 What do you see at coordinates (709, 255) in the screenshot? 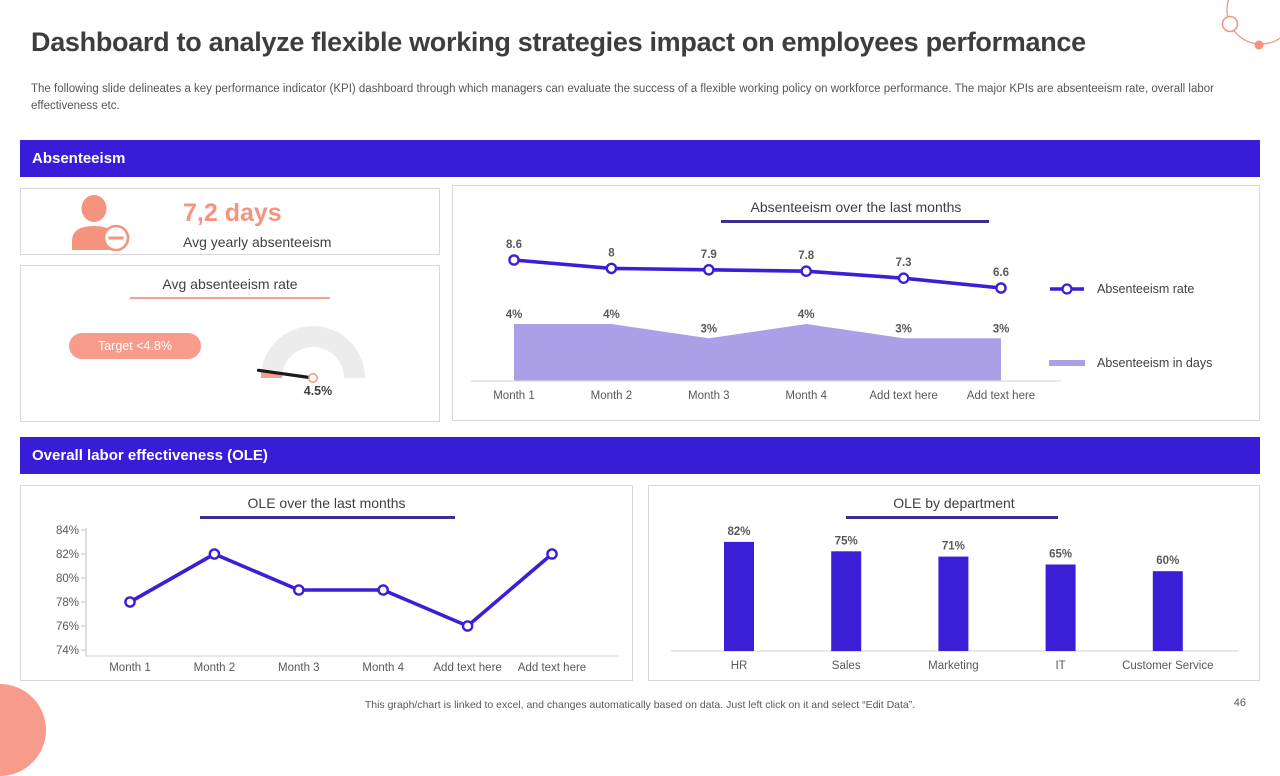
I see `line-data-label: 7.9` at bounding box center [709, 255].